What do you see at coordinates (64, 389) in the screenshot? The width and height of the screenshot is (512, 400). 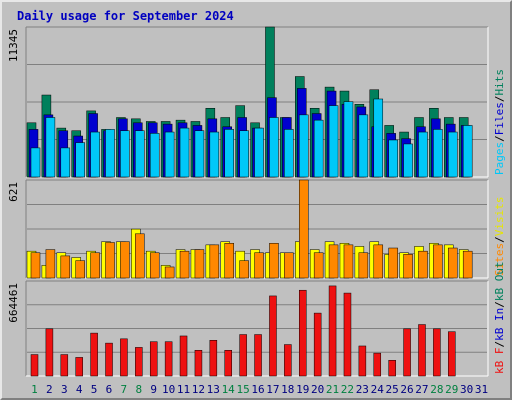 I see `x-tick-label-3: 3` at bounding box center [64, 389].